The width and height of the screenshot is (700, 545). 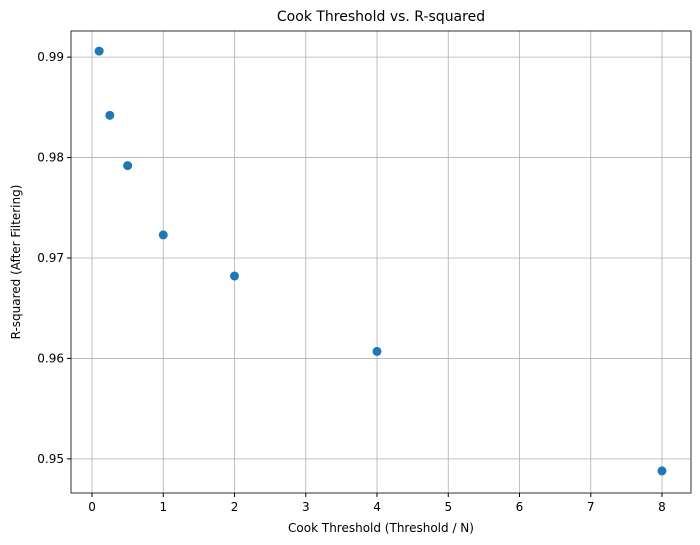 What do you see at coordinates (662, 507) in the screenshot?
I see `x-tick-label: 8` at bounding box center [662, 507].